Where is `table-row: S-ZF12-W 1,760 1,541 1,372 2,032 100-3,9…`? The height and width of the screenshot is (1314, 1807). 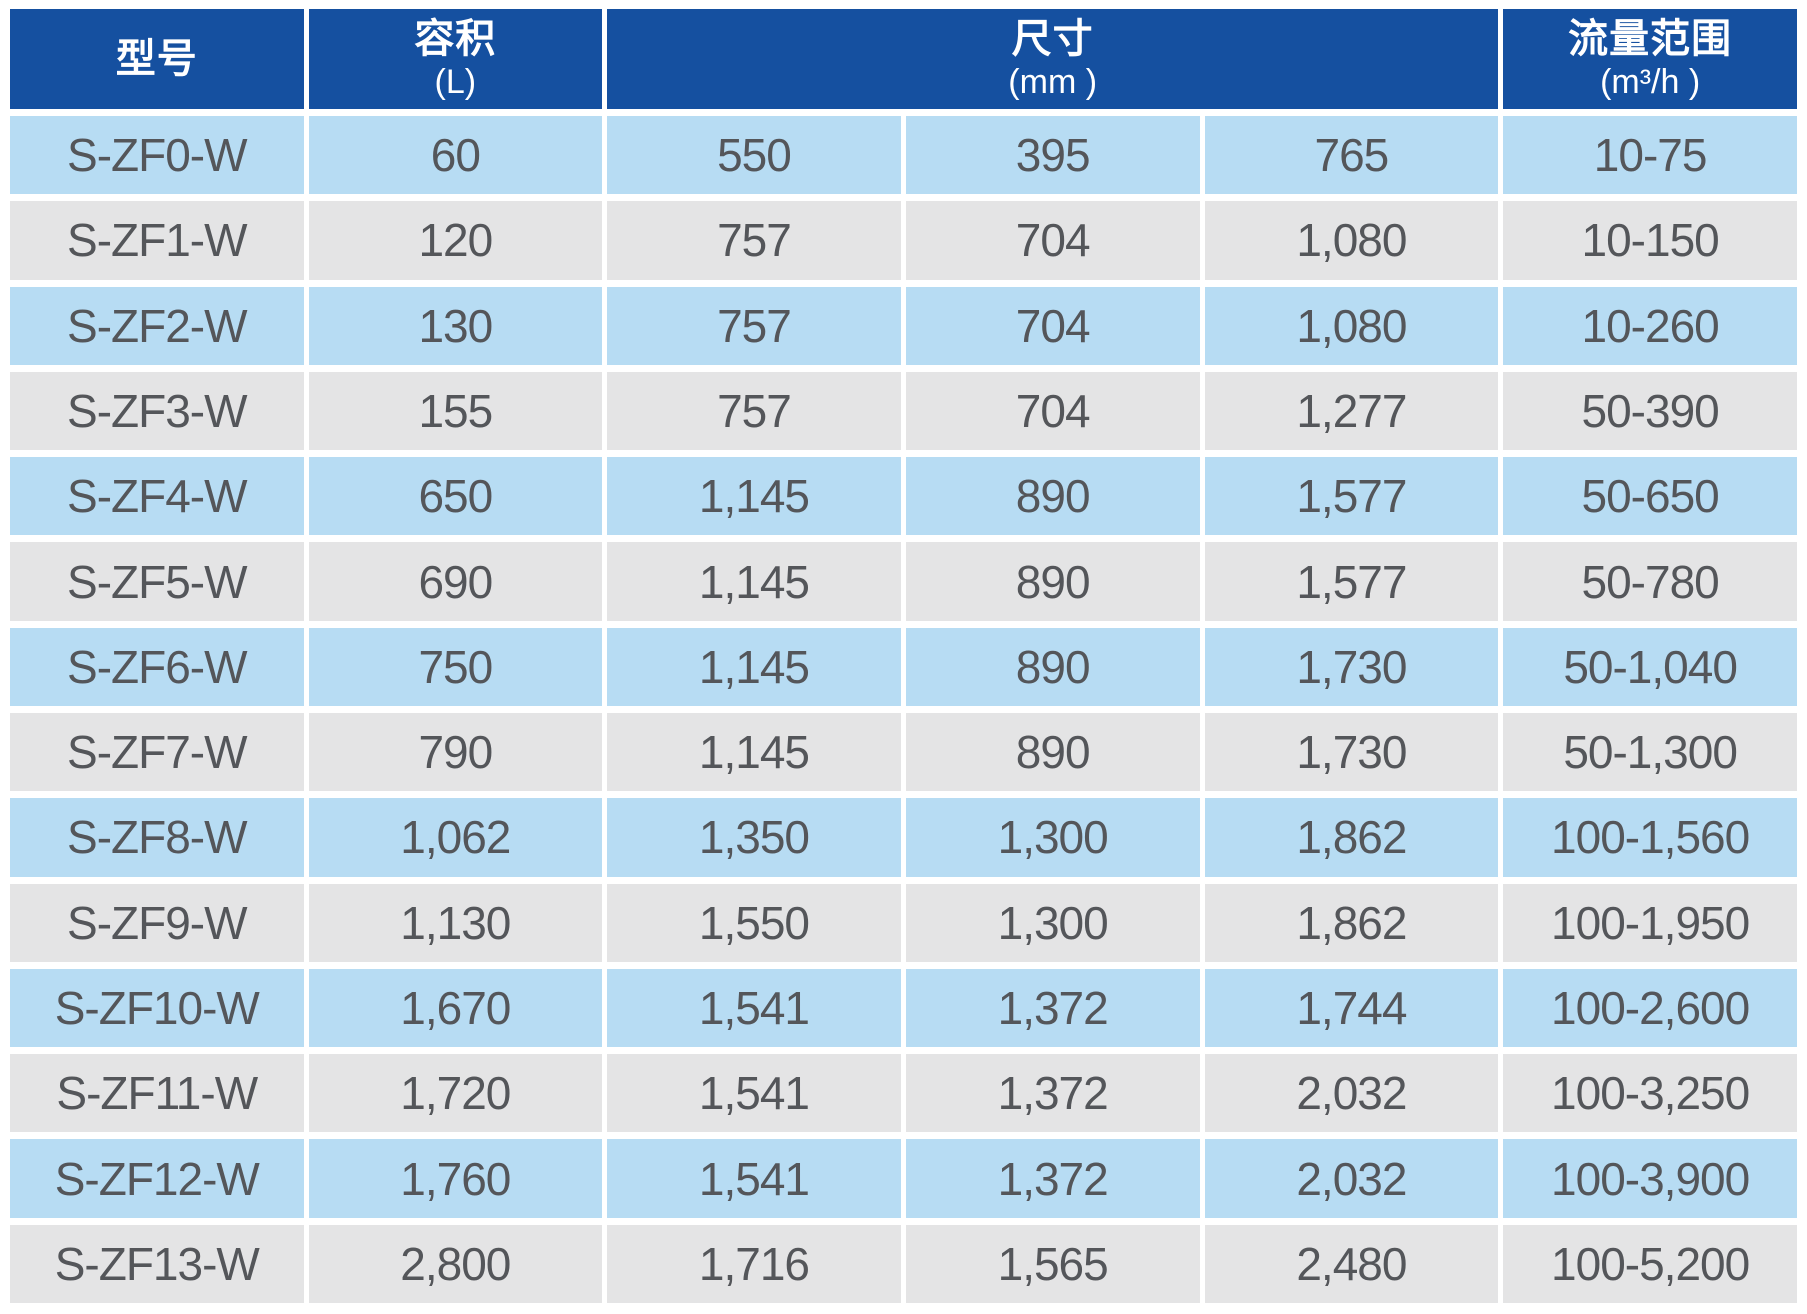 table-row: S-ZF12-W 1,760 1,541 1,372 2,032 100-3,9… is located at coordinates (903, 1178).